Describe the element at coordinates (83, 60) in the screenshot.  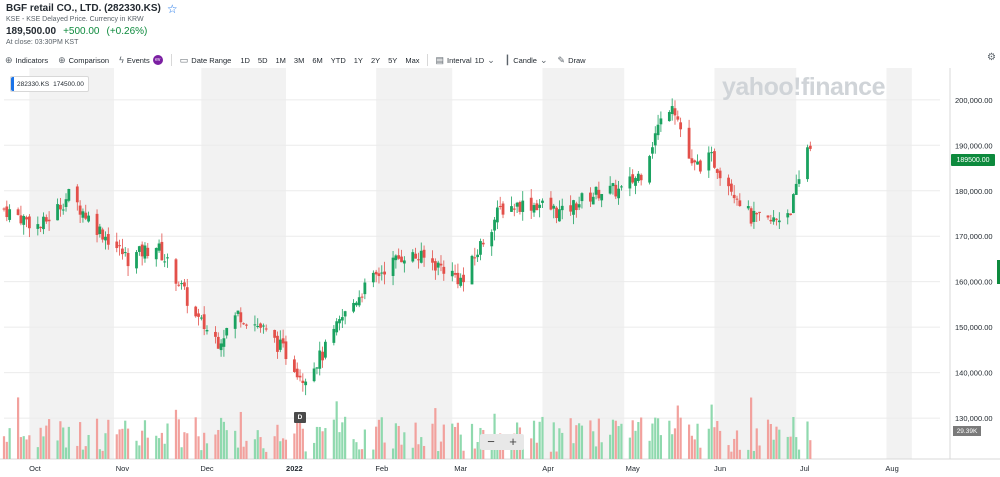
I see `comparison-button: ⊕ Comparison` at that location.